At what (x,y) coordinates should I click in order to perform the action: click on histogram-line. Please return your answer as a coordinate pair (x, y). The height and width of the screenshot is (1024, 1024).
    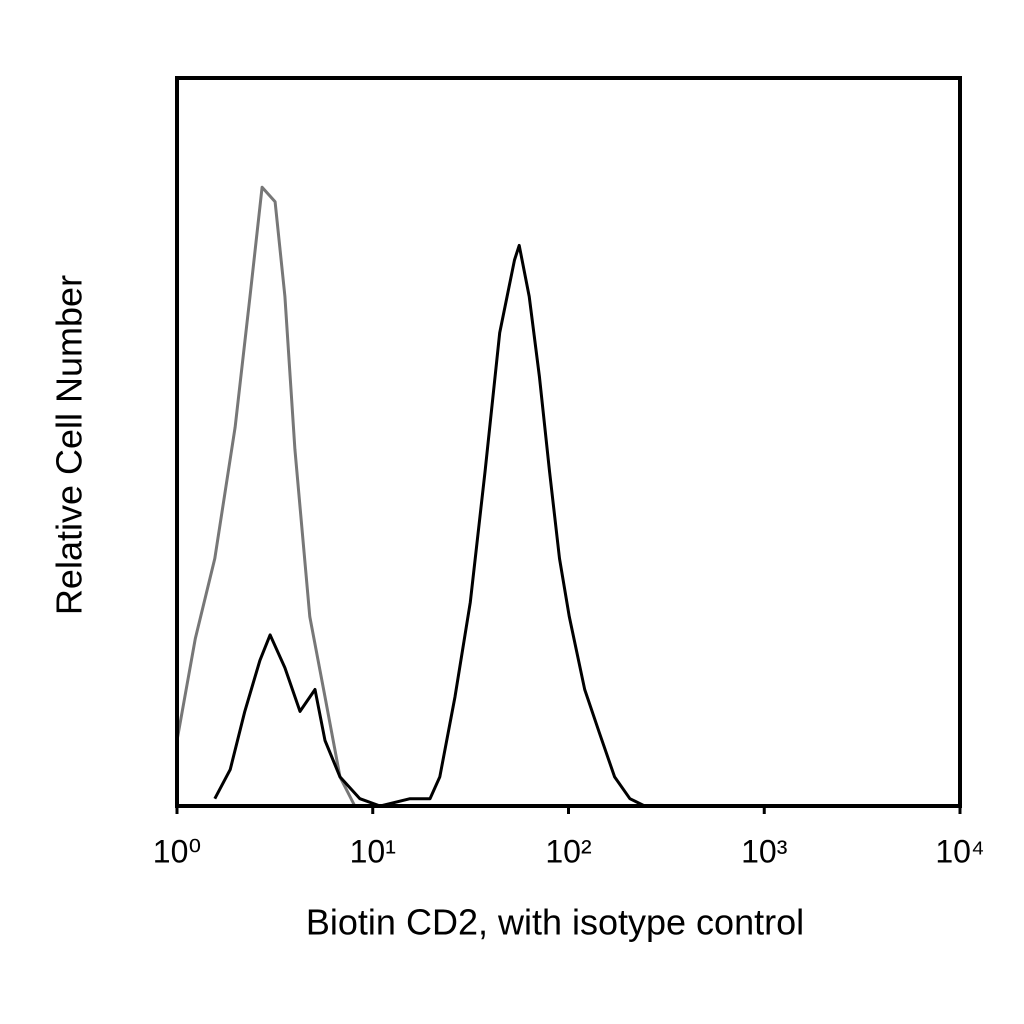
    Looking at the image, I should click on (266, 496).